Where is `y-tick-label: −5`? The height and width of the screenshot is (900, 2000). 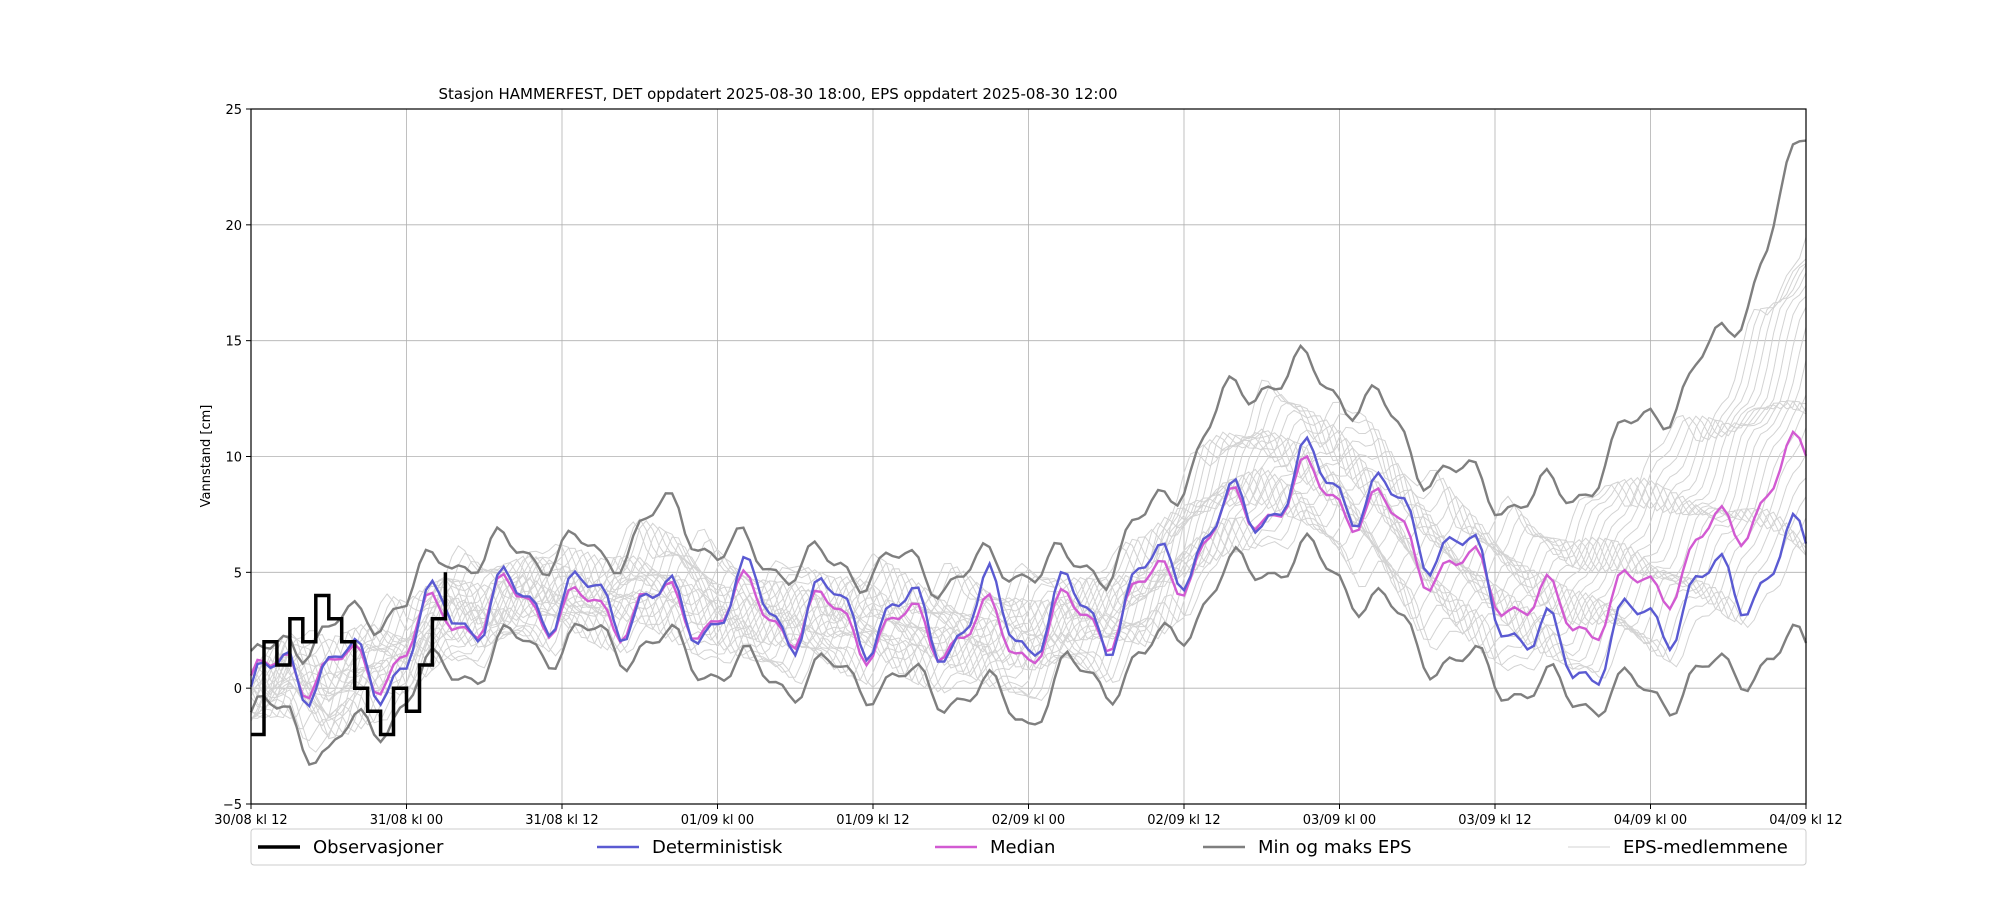 y-tick-label: −5 is located at coordinates (232, 805).